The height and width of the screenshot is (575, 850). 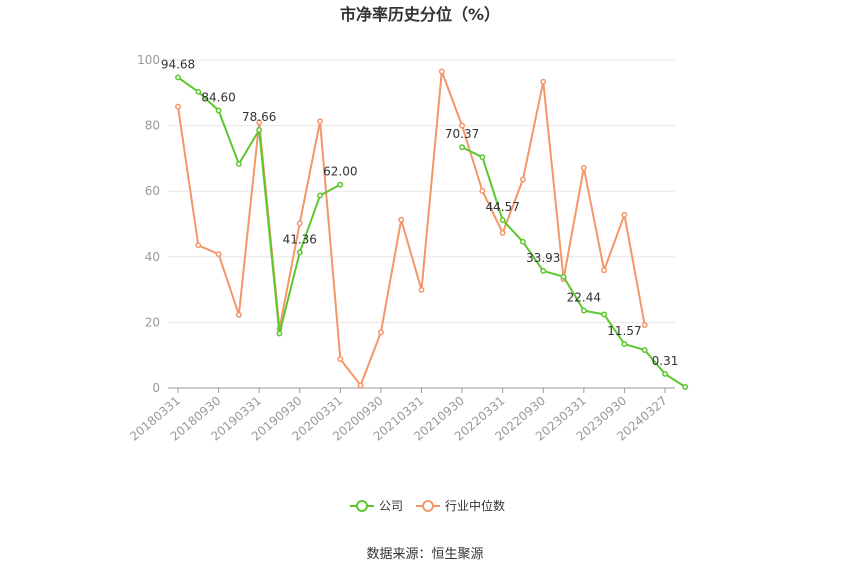 What do you see at coordinates (502, 207) in the screenshot?
I see `data-label: 44.57` at bounding box center [502, 207].